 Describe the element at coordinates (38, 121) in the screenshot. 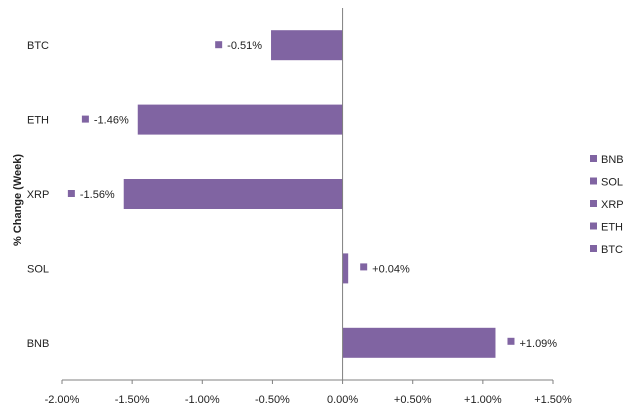

I see `category-label-eth: ETH` at that location.